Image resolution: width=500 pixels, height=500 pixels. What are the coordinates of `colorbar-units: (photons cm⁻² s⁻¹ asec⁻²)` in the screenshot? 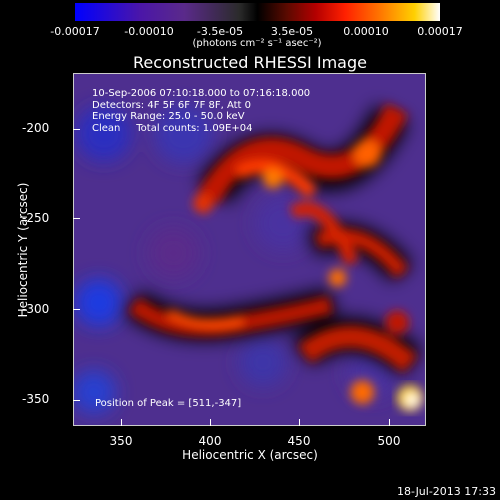 It's located at (257, 43).